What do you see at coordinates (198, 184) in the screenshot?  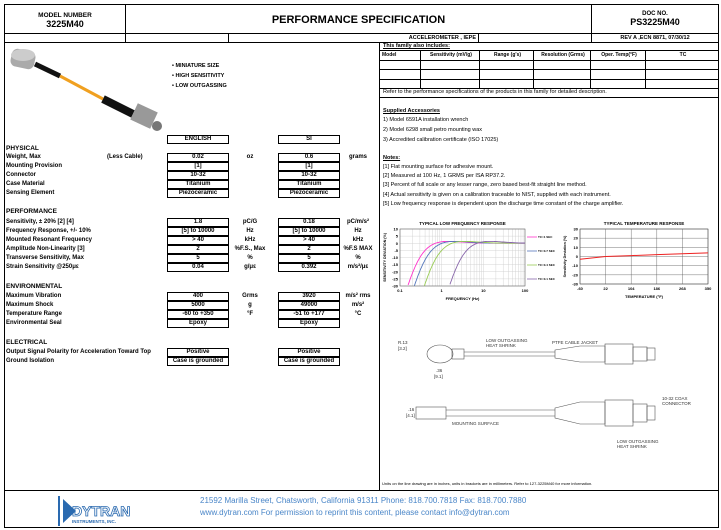 I see `english-value: Titanium` at bounding box center [198, 184].